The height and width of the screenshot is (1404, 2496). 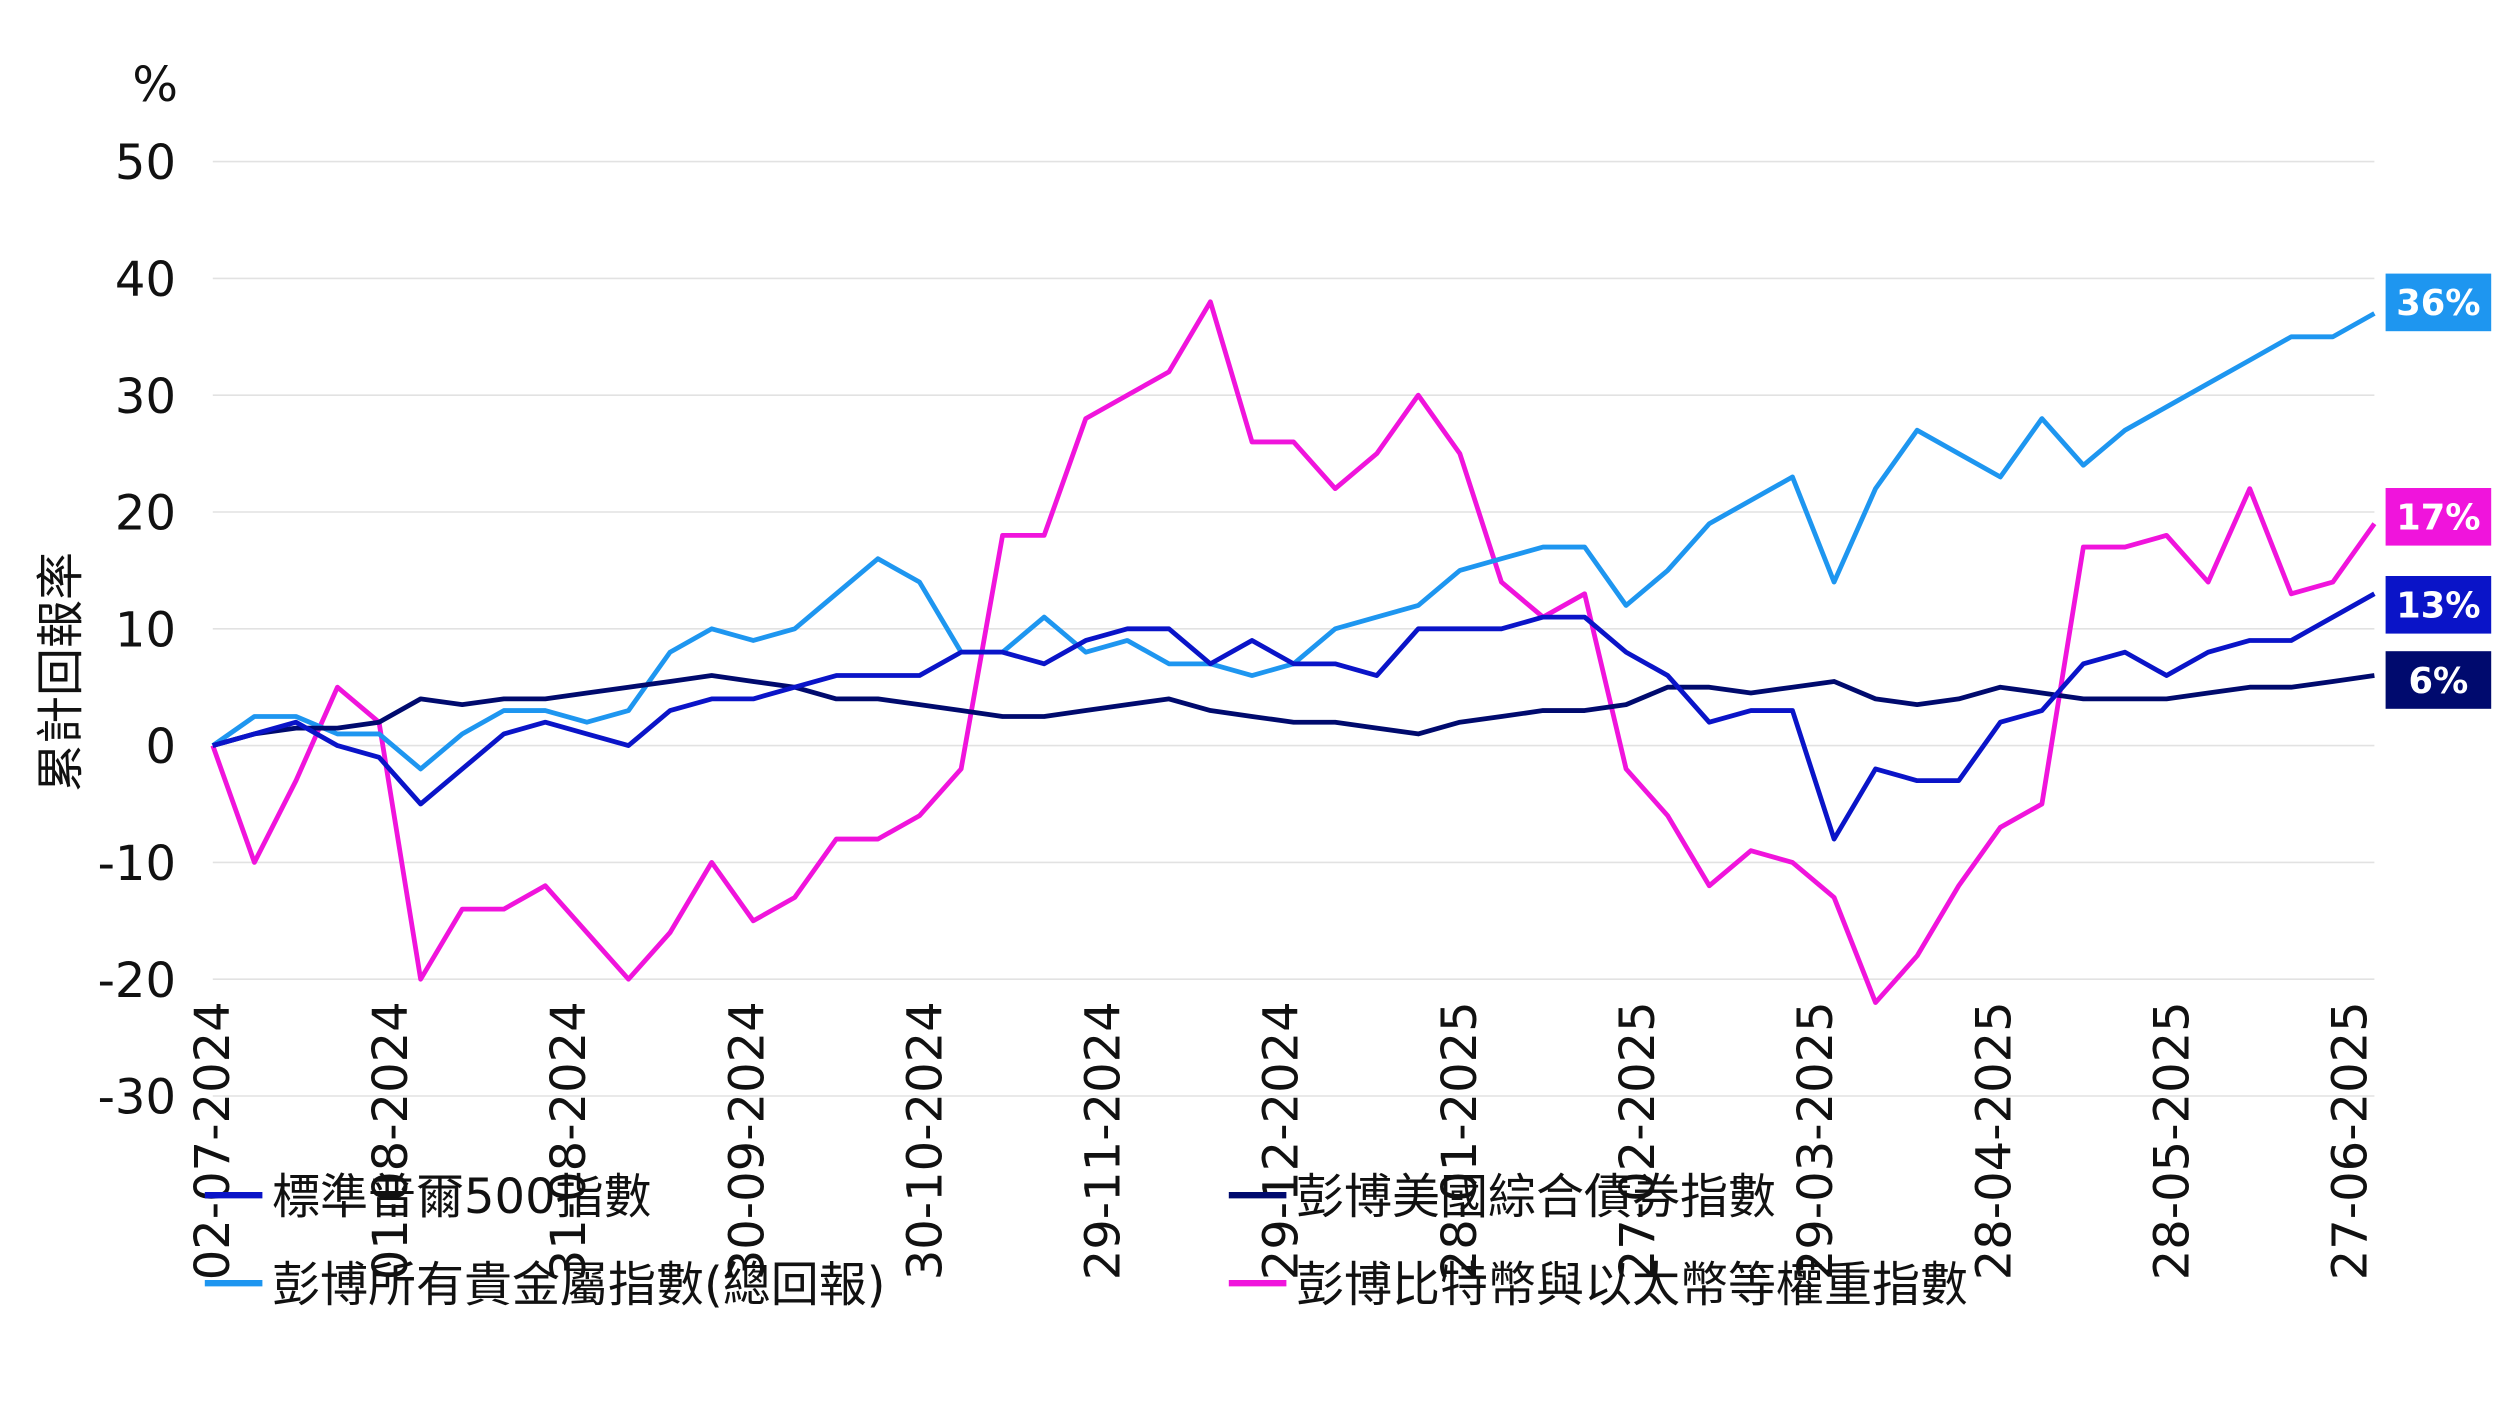 I want to click on end-label-text: 17%, so click(x=2438, y=518).